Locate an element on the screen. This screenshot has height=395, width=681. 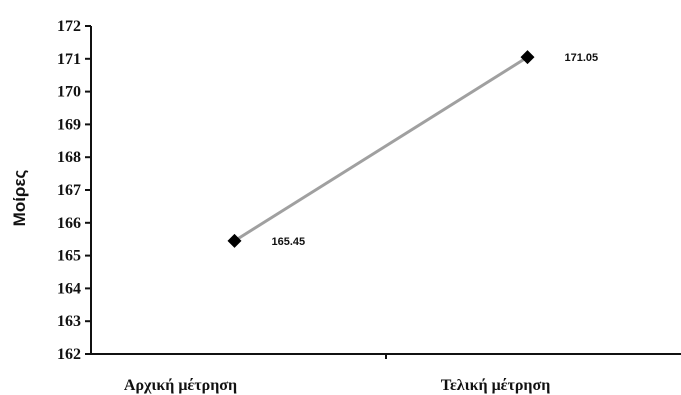
y-tick-label: 162 is located at coordinates (69, 354).